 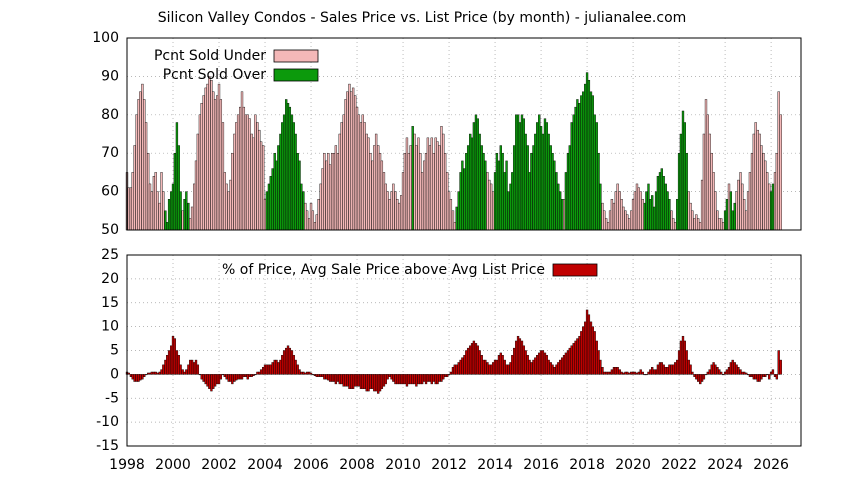 I want to click on legend-swatch, so click(x=296, y=75).